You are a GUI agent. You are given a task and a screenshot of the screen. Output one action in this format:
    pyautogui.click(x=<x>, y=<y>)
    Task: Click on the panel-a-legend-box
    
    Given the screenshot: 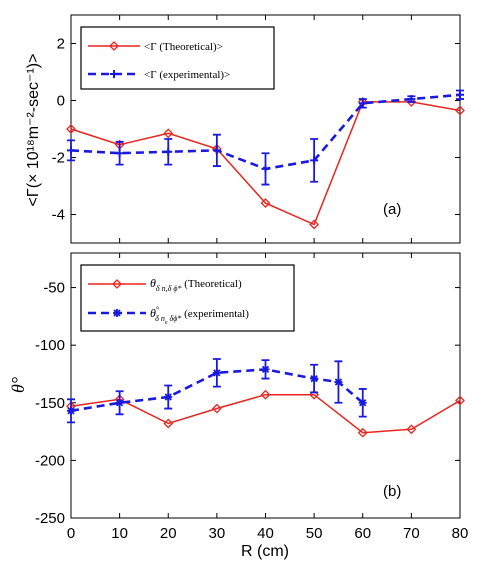 What is the action you would take?
    pyautogui.click(x=177, y=58)
    